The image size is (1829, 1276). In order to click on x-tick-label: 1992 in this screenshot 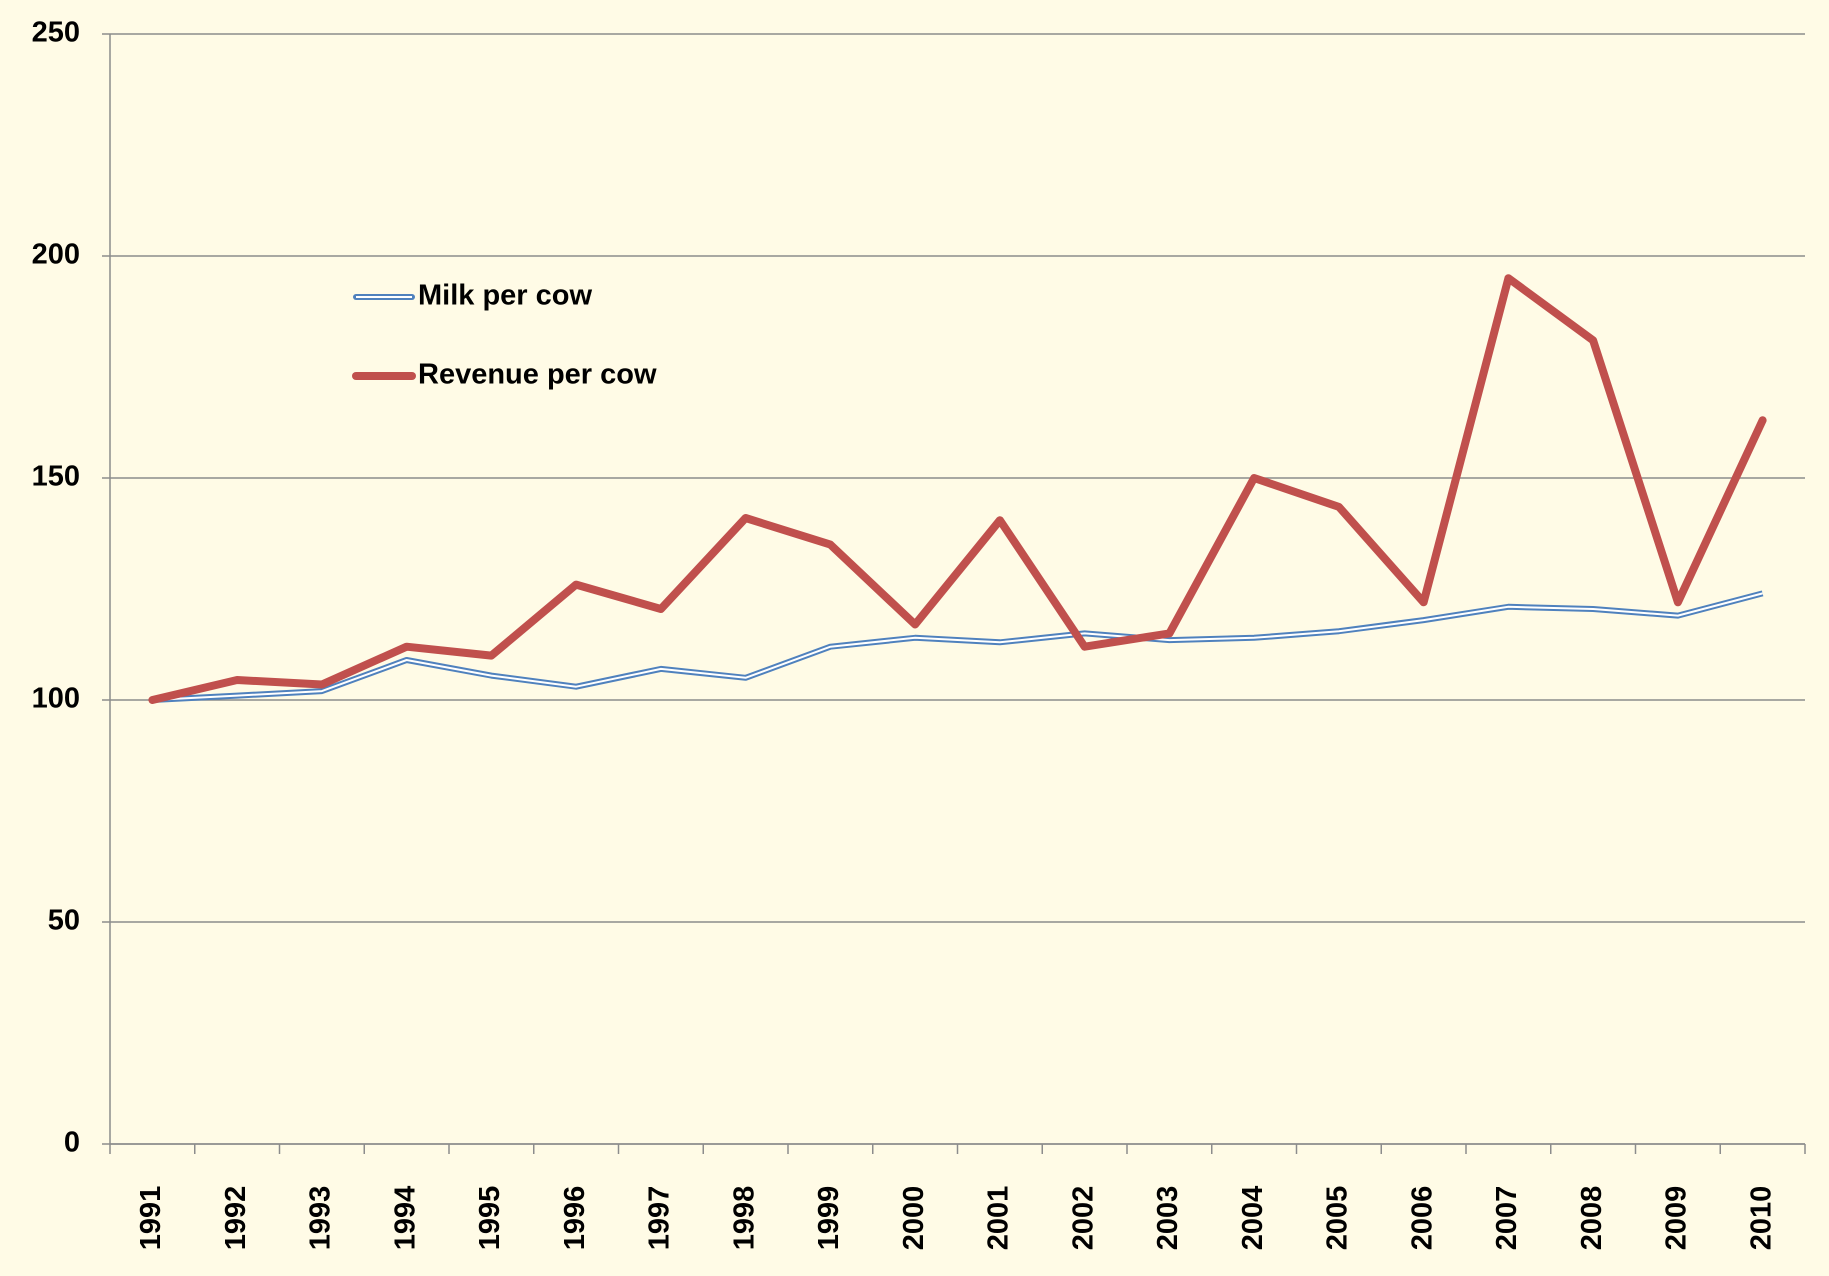, I will do `click(236, 1218)`.